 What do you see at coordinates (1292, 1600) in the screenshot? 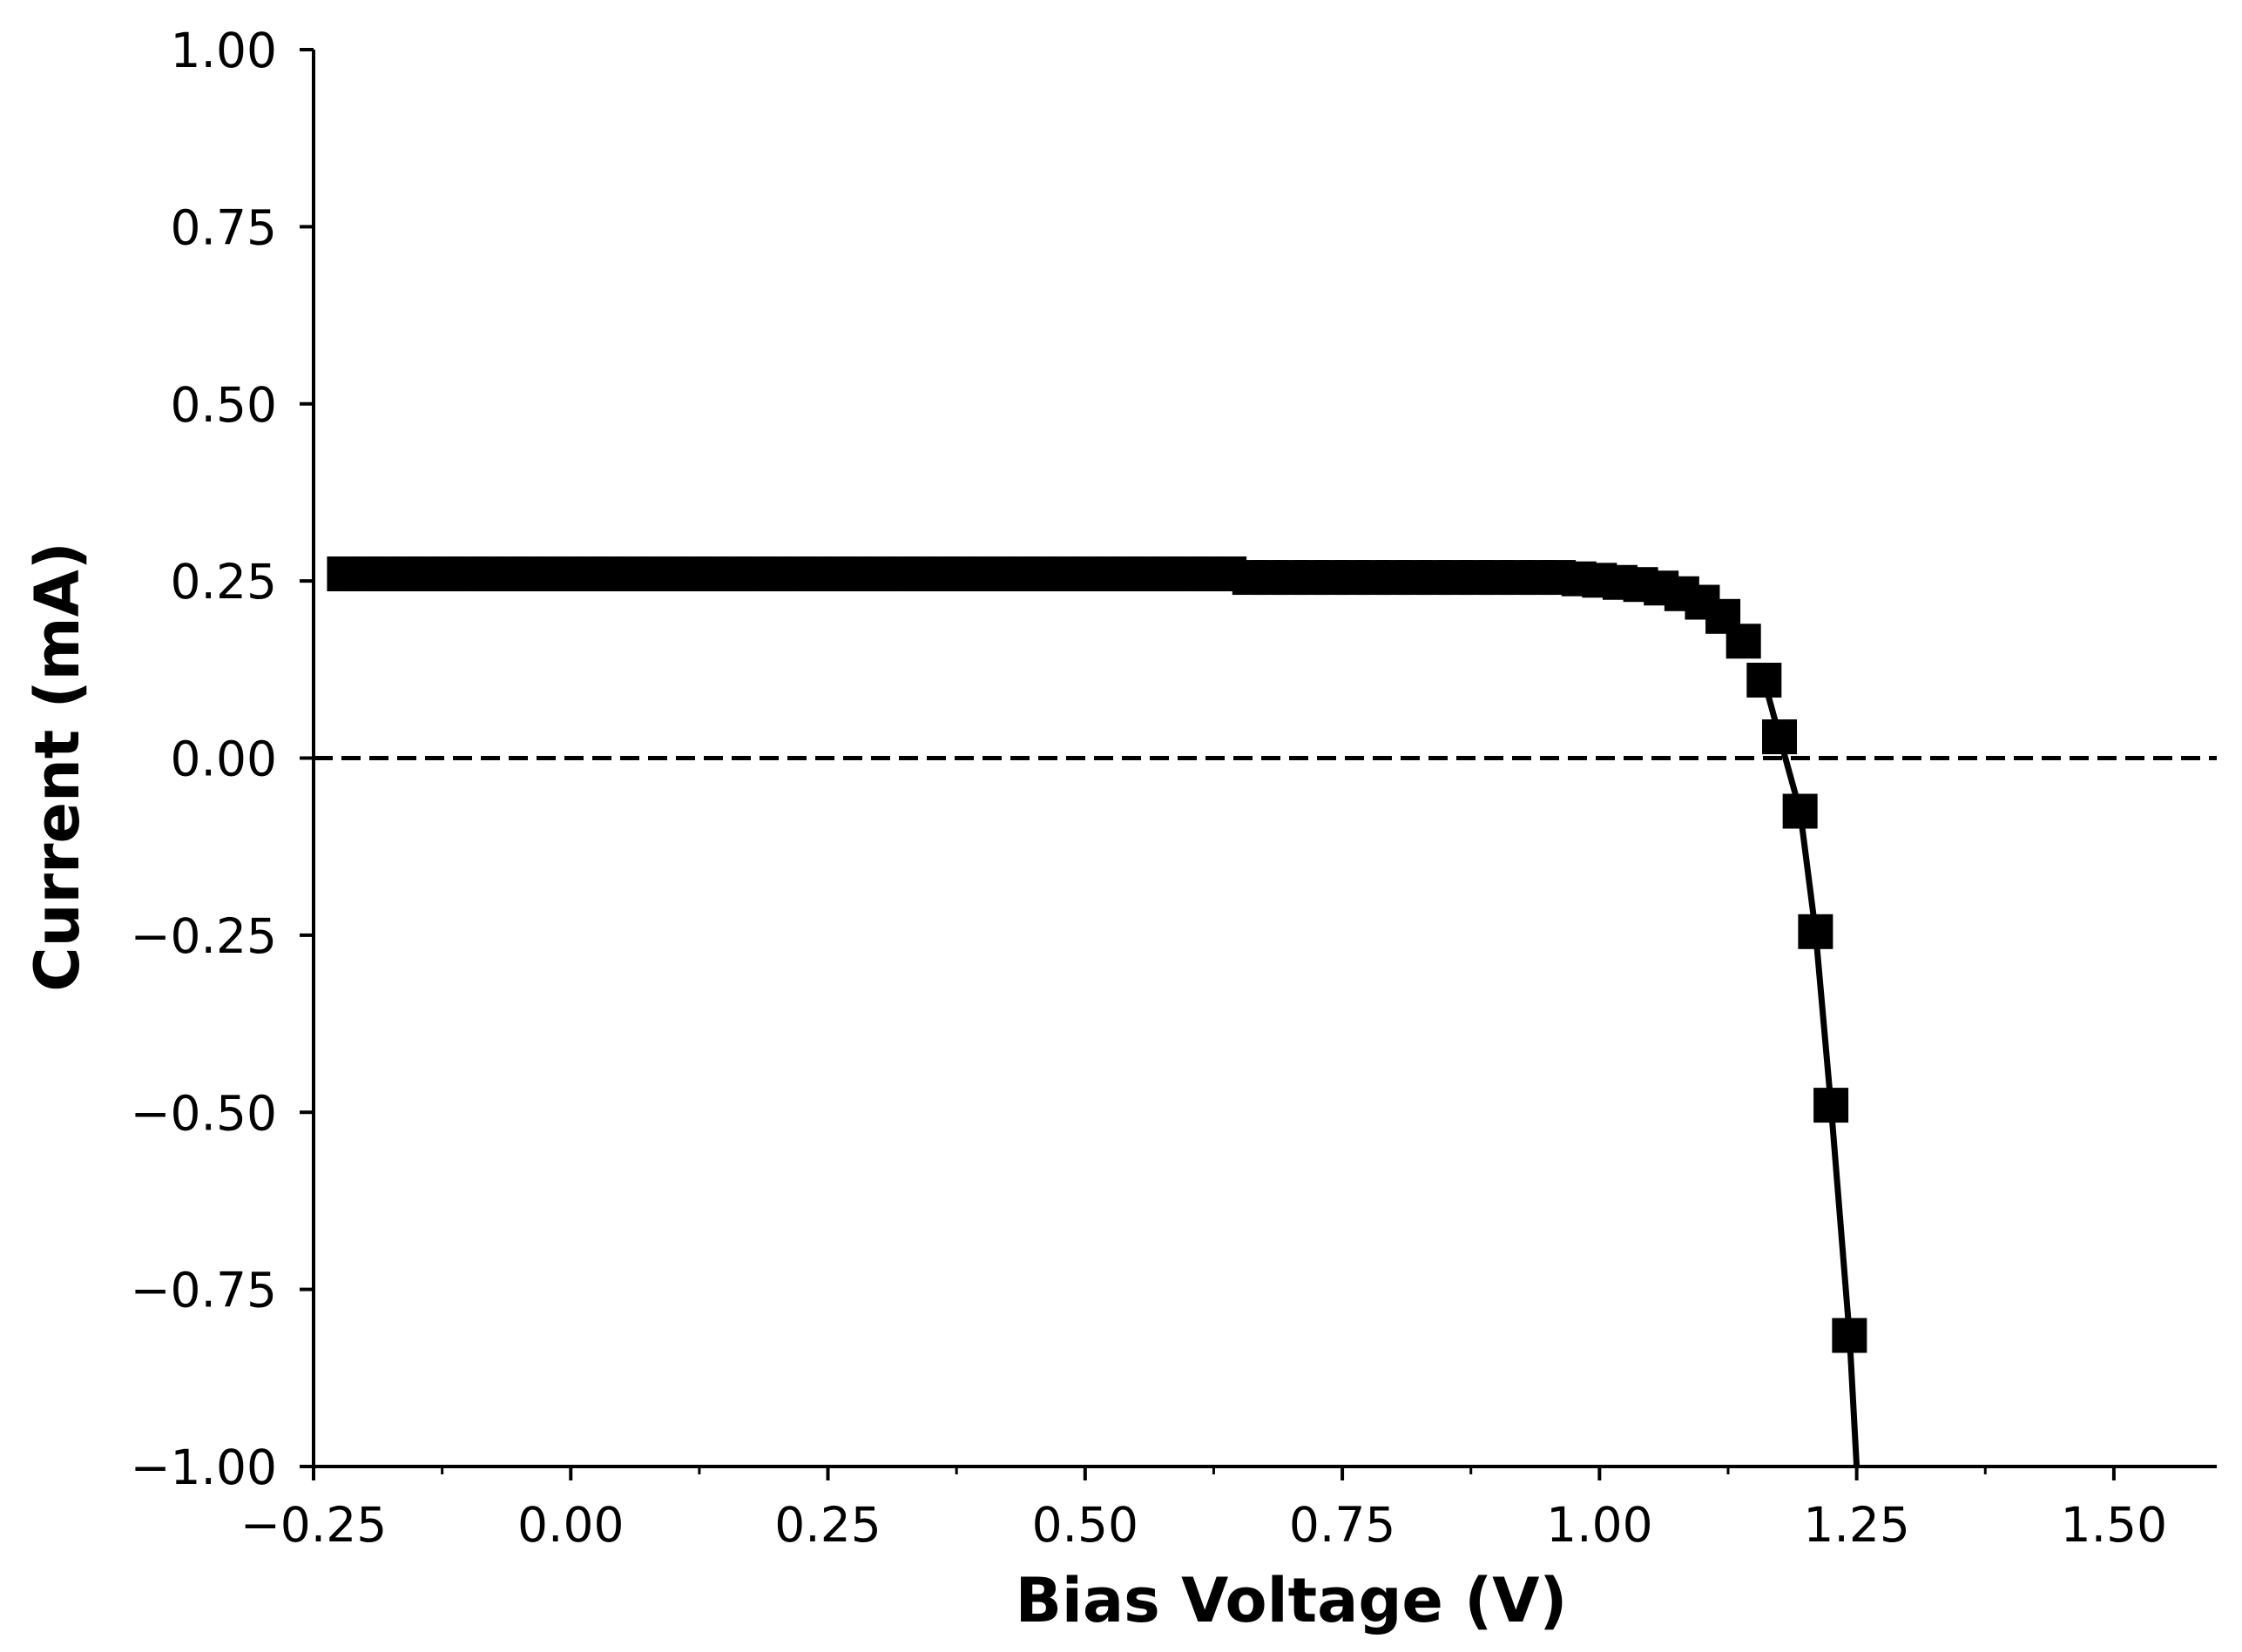
I see `x-axis-label: Bias Voltage (V)` at bounding box center [1292, 1600].